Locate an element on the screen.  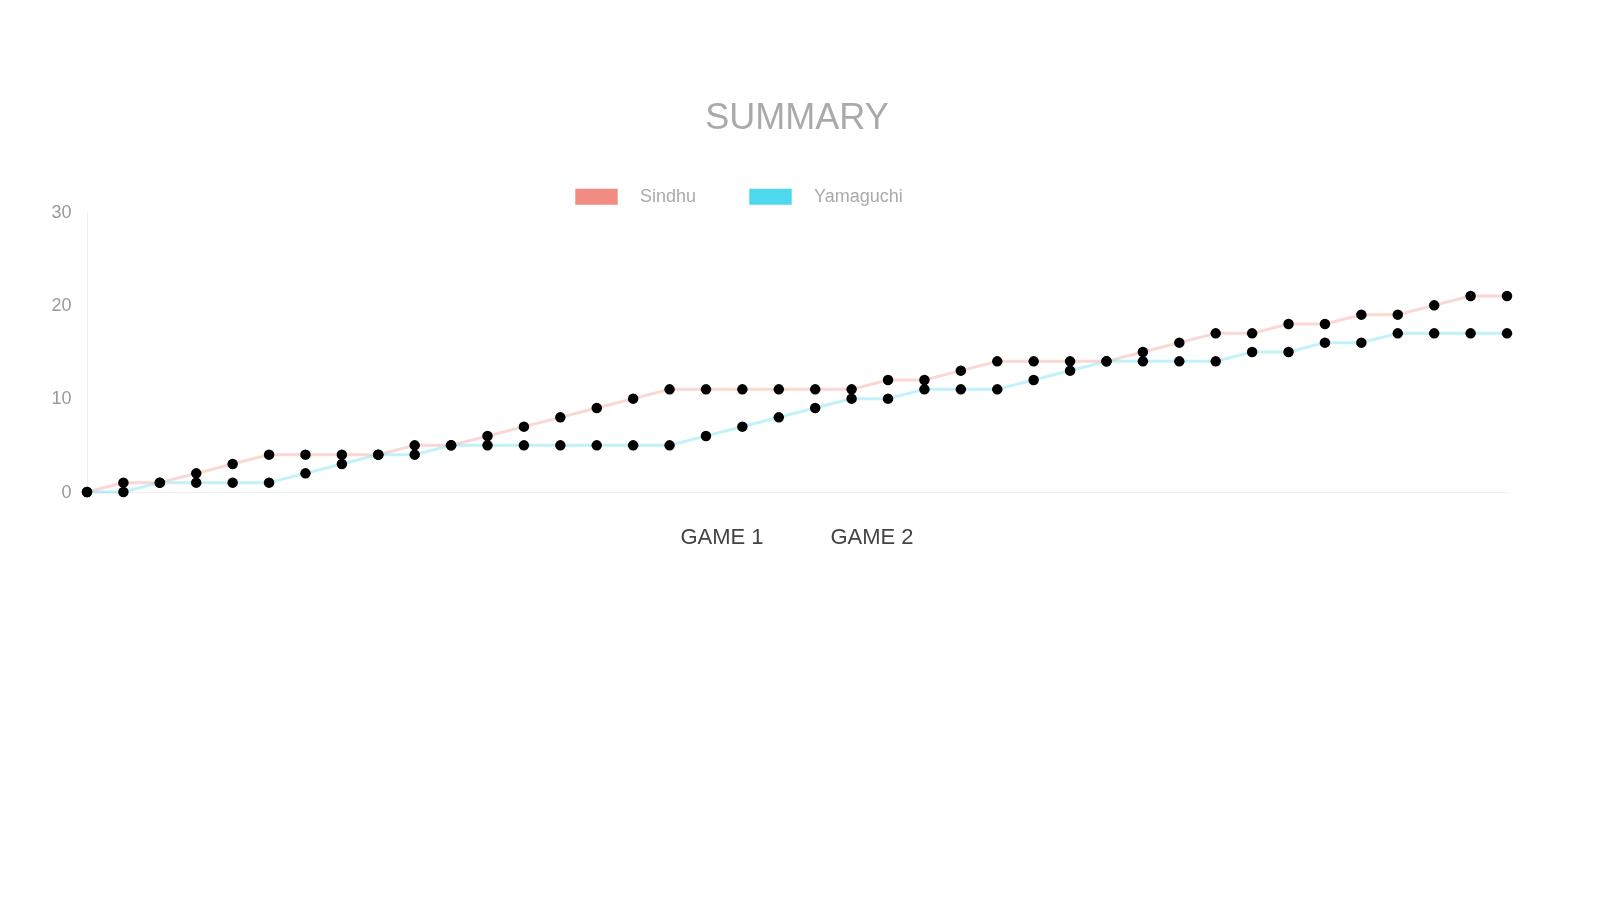
y-tick-label: 10 is located at coordinates (61, 398).